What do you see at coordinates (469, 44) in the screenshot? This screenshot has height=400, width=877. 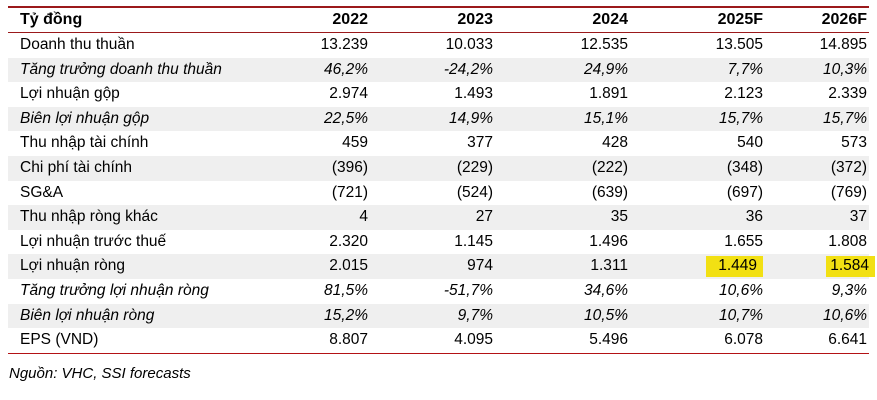 I see `cell-value: 10.033` at bounding box center [469, 44].